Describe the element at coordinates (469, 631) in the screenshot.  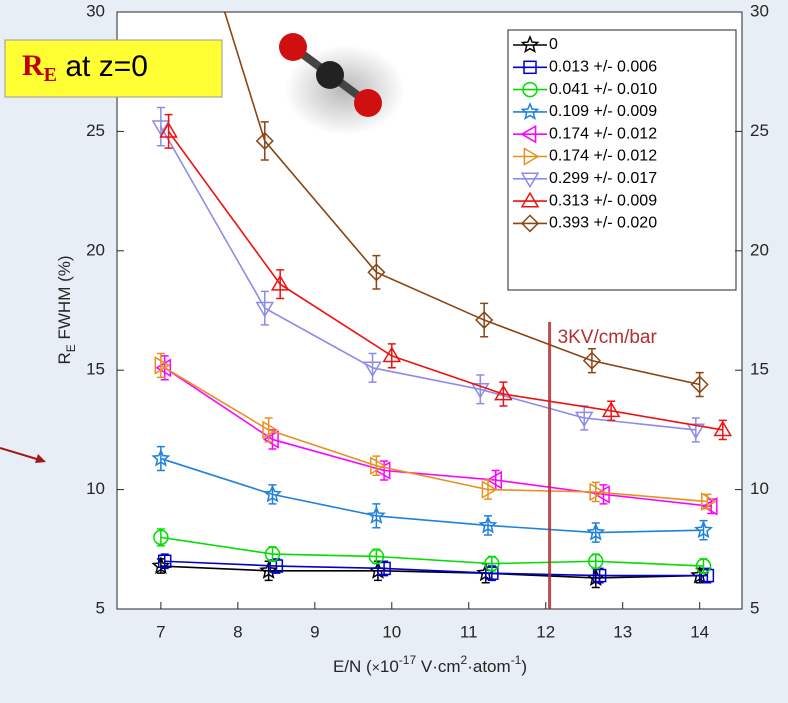
I see `x-tick-label: 11` at that location.